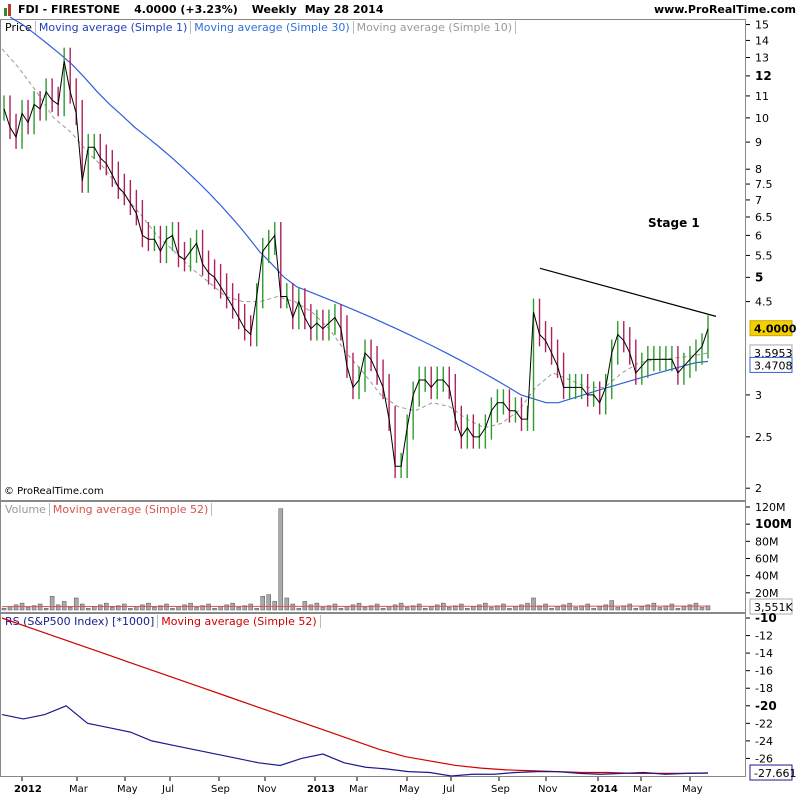 The width and height of the screenshot is (800, 800). Describe the element at coordinates (220, 789) in the screenshot. I see `x-tick-label: Sep` at that location.